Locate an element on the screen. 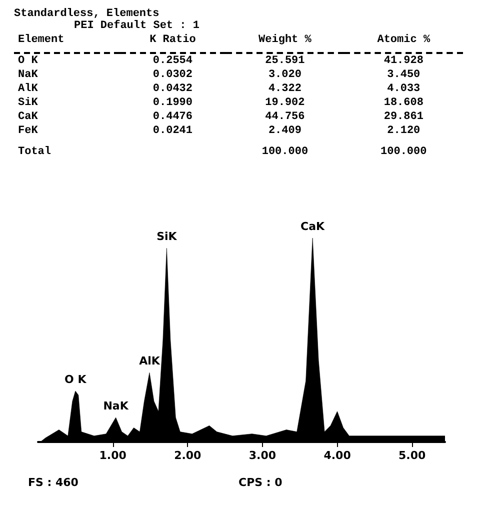  text: FS : 460 is located at coordinates (53, 482).